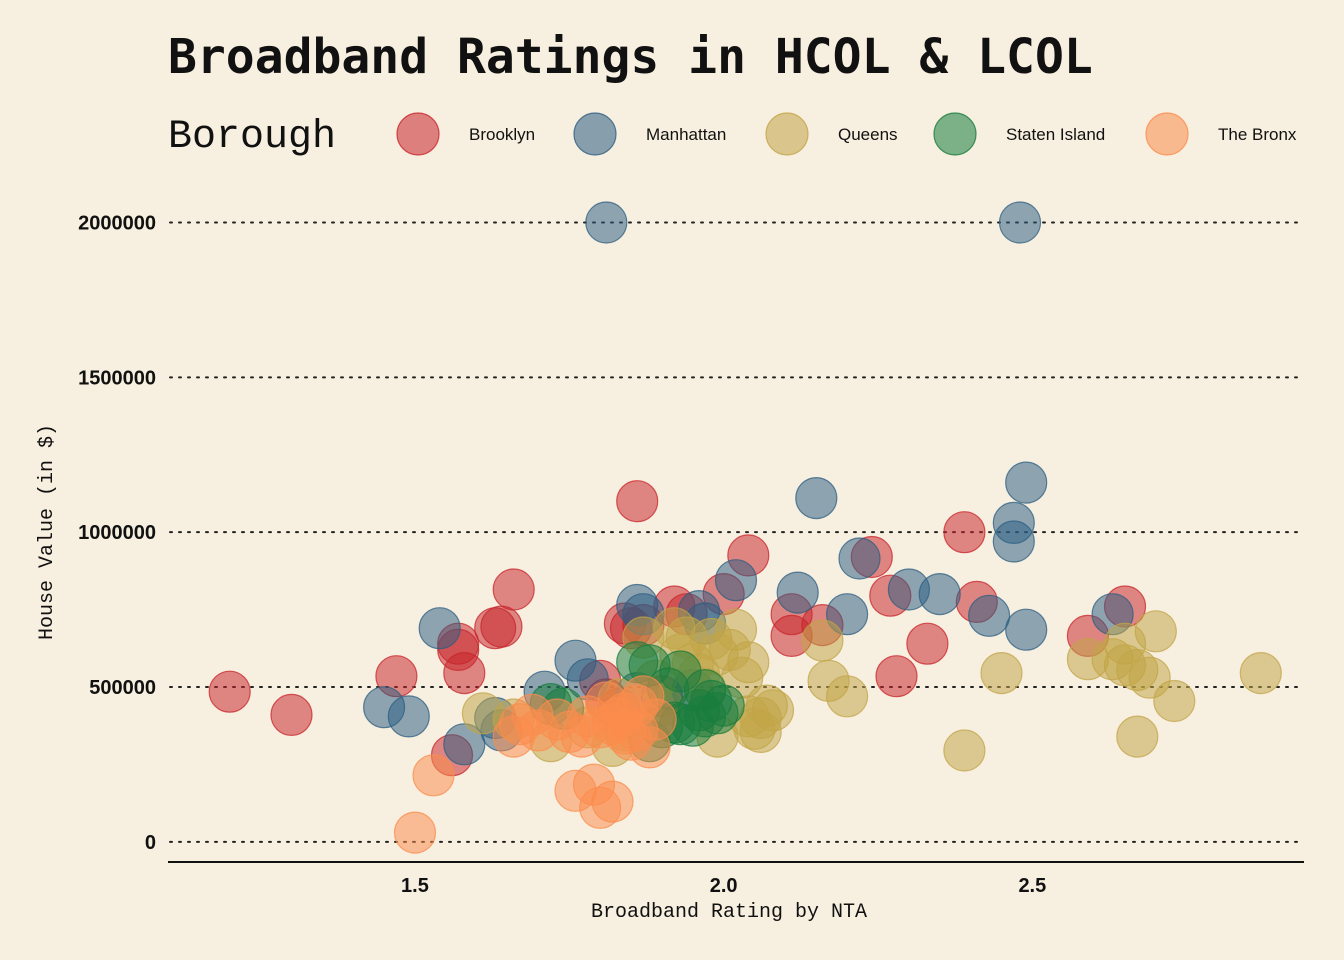  I want to click on legend-item: Staten Island, so click(1019, 134).